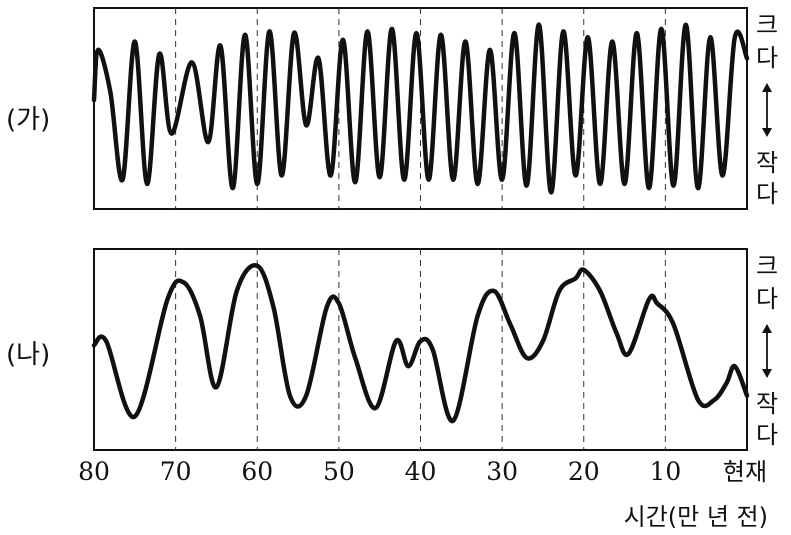 This screenshot has width=791, height=535. I want to click on x-tick-label-6: 20, so click(584, 471).